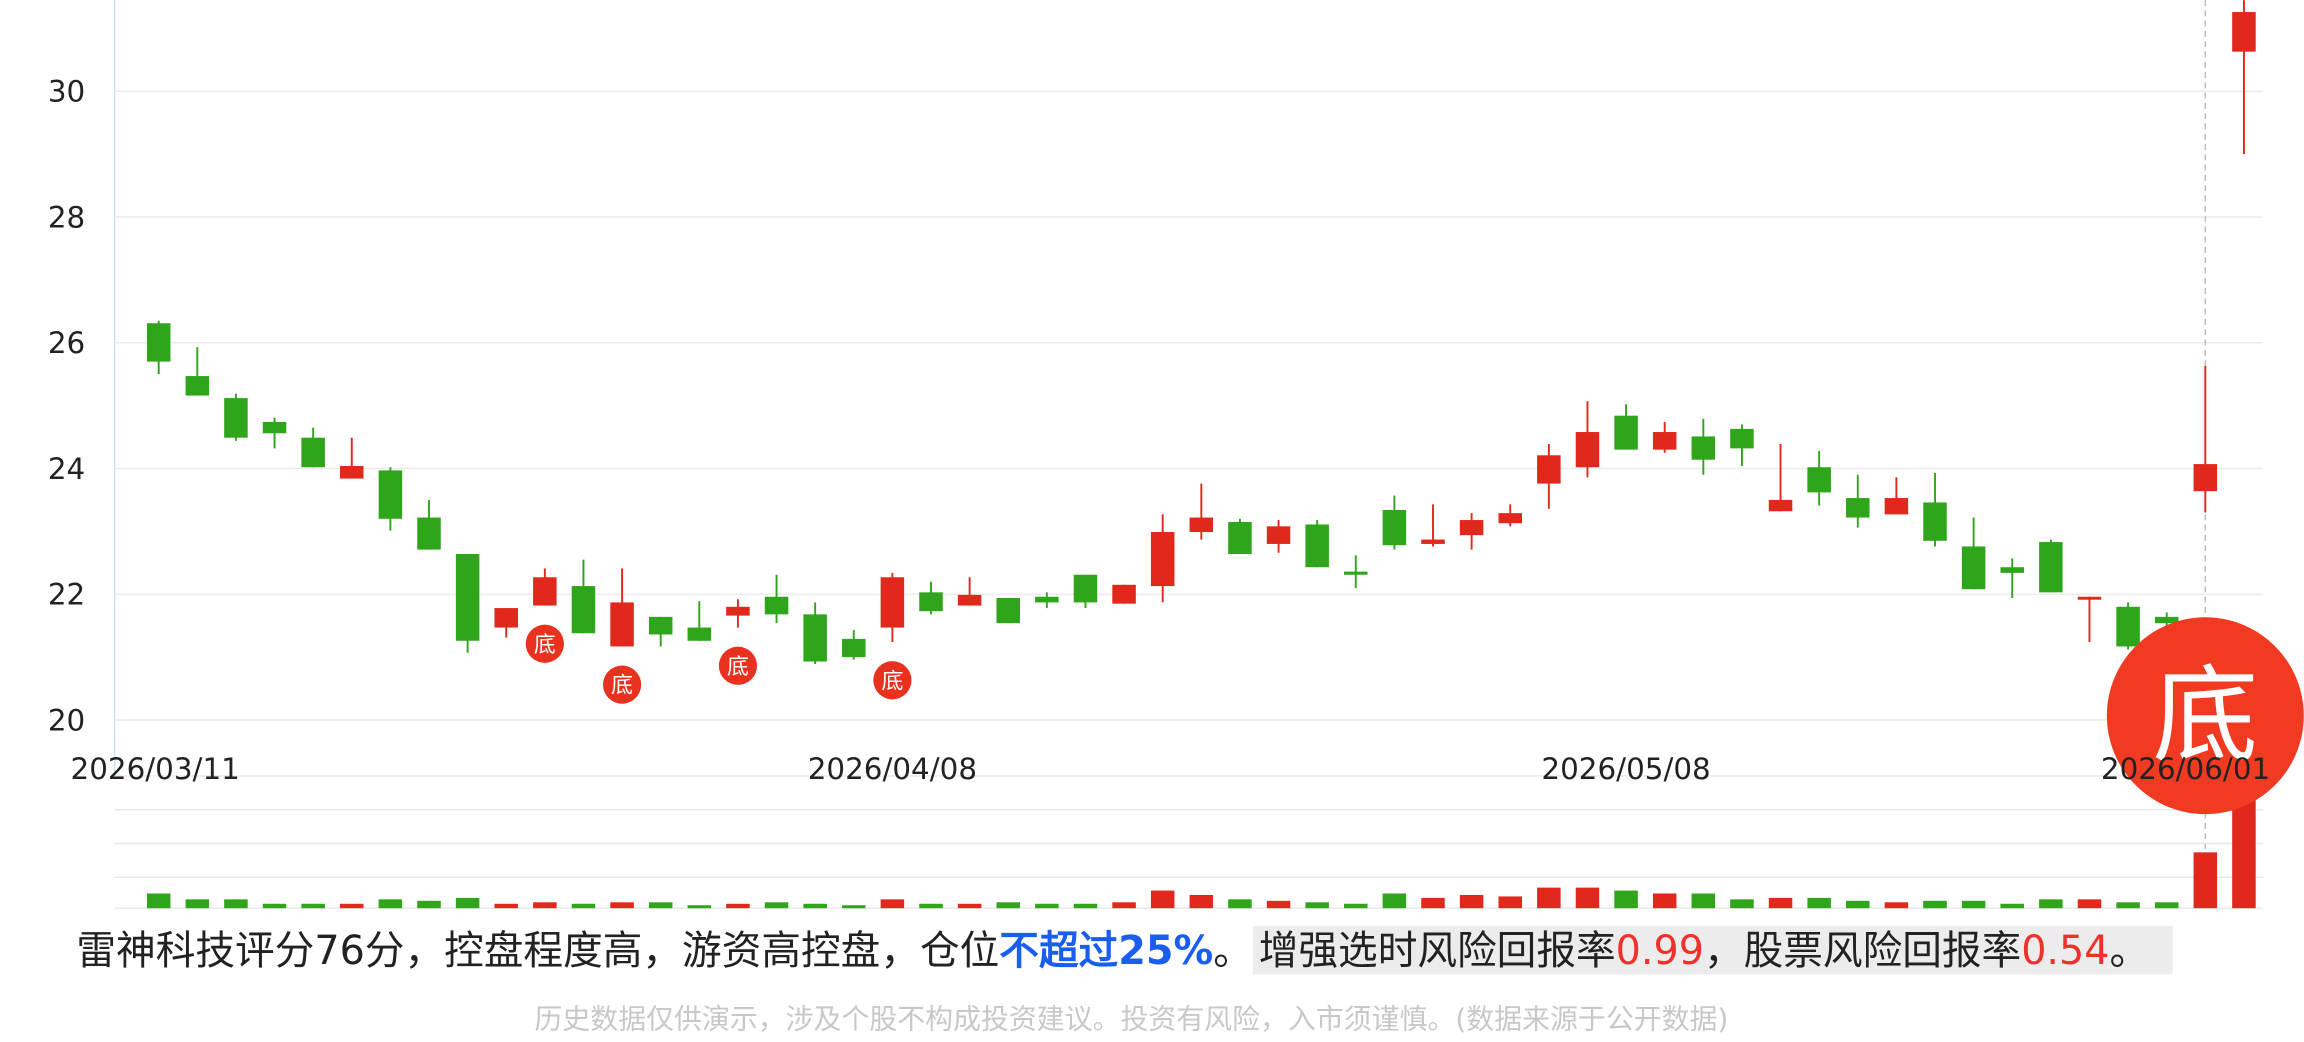 The width and height of the screenshot is (2304, 1042). Describe the element at coordinates (537, 951) in the screenshot. I see `summary-text: 雷神科技评分76分，控盘程度高，游资高控盘，仓位` at that location.